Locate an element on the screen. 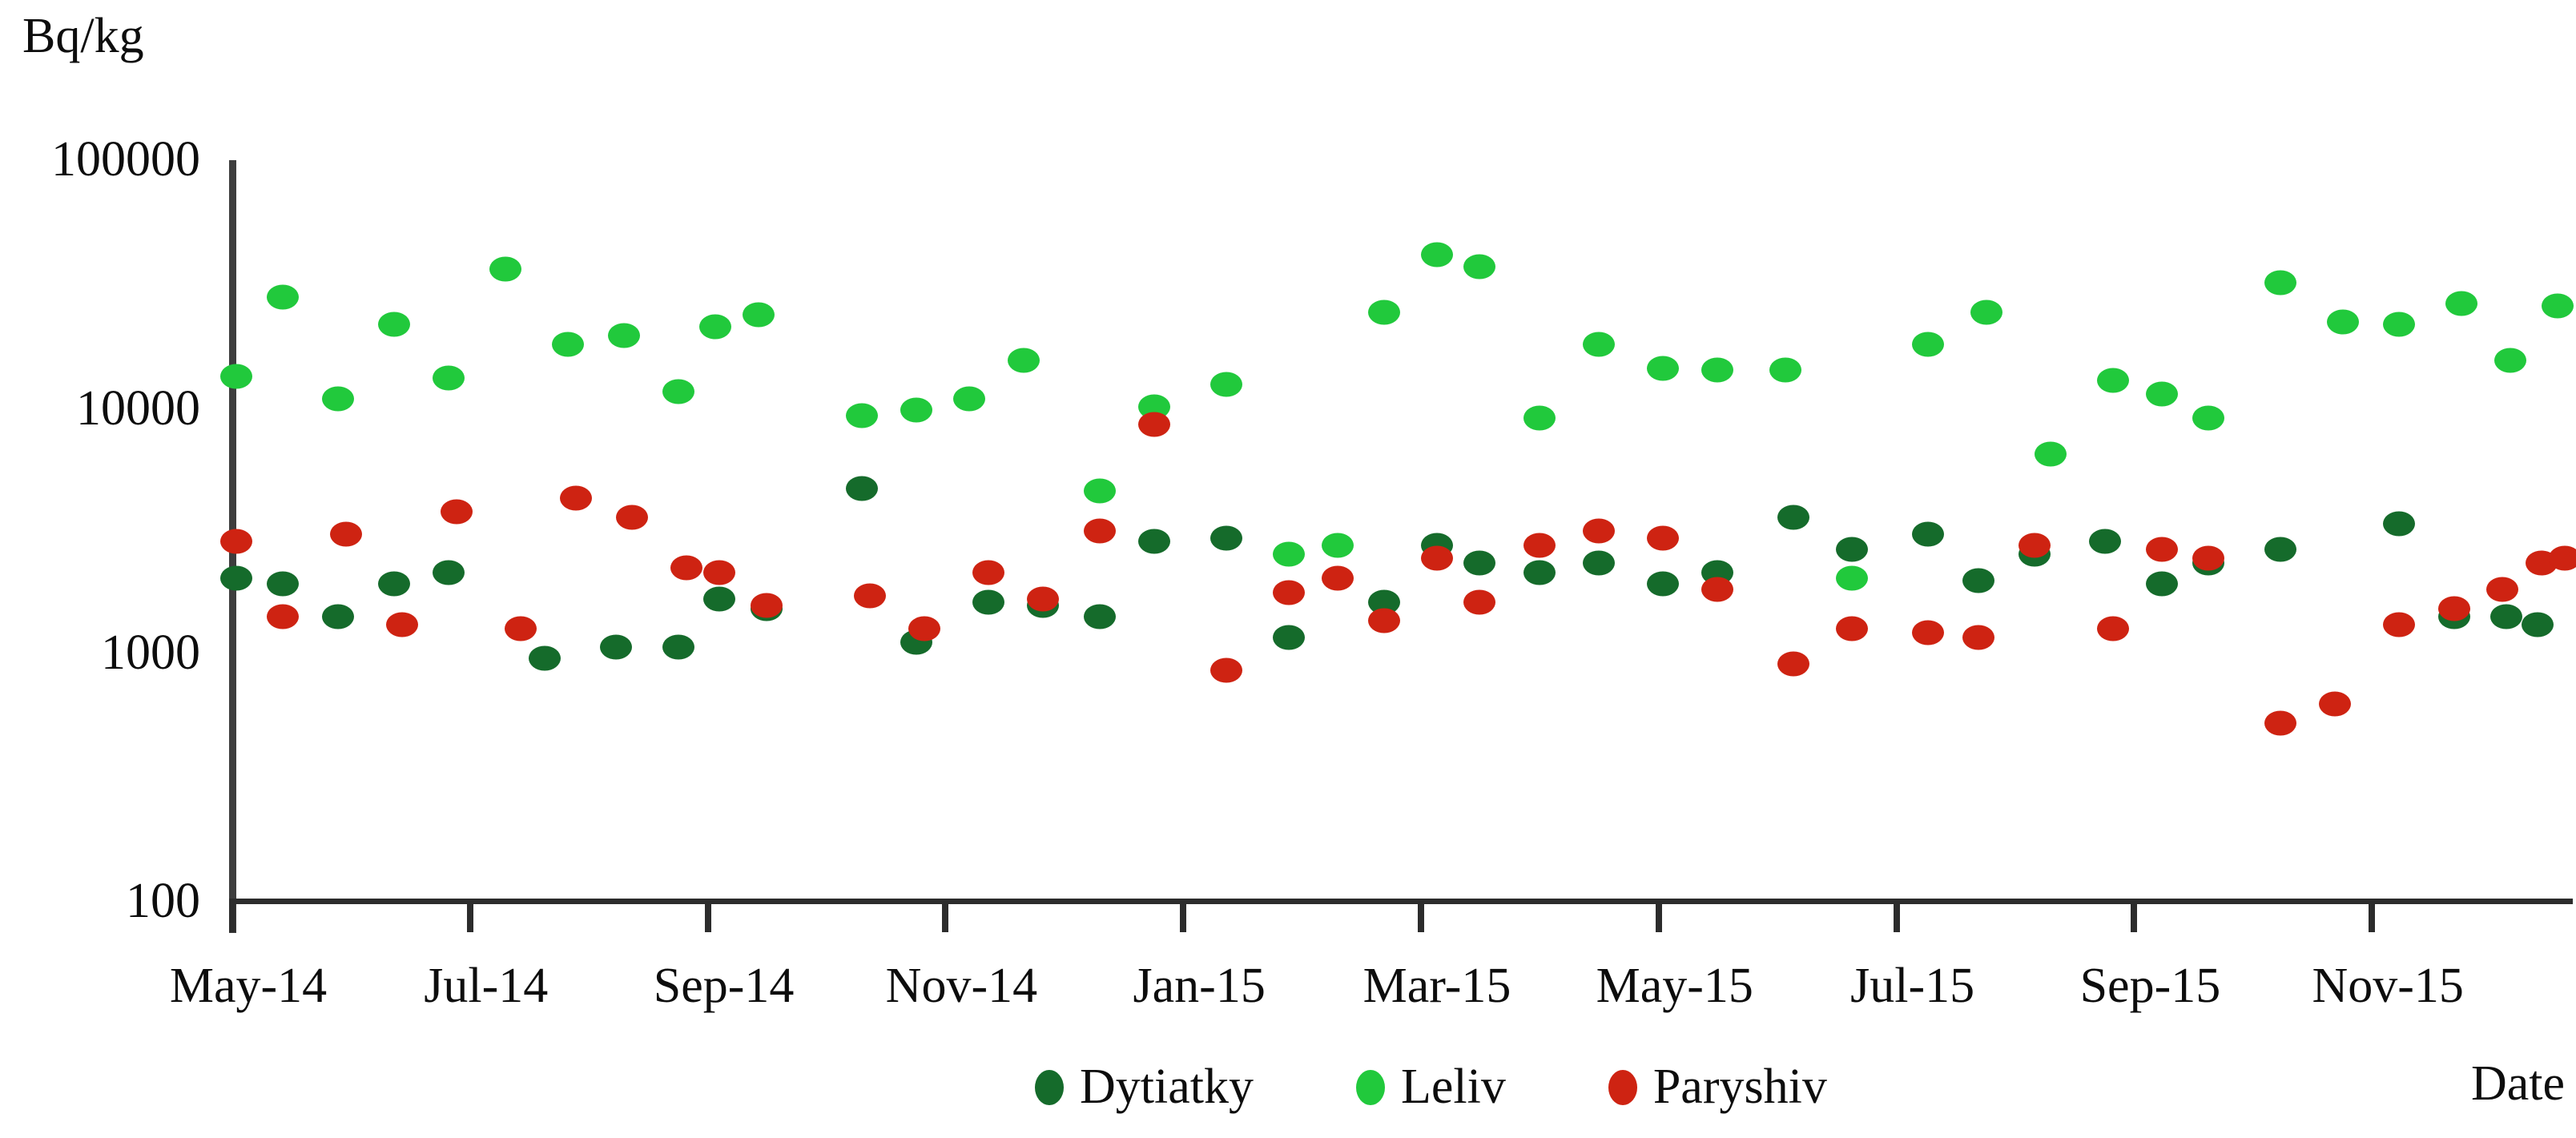  chart-legend: Dytiatky Leliv Paryshiv is located at coordinates (1431, 1087).